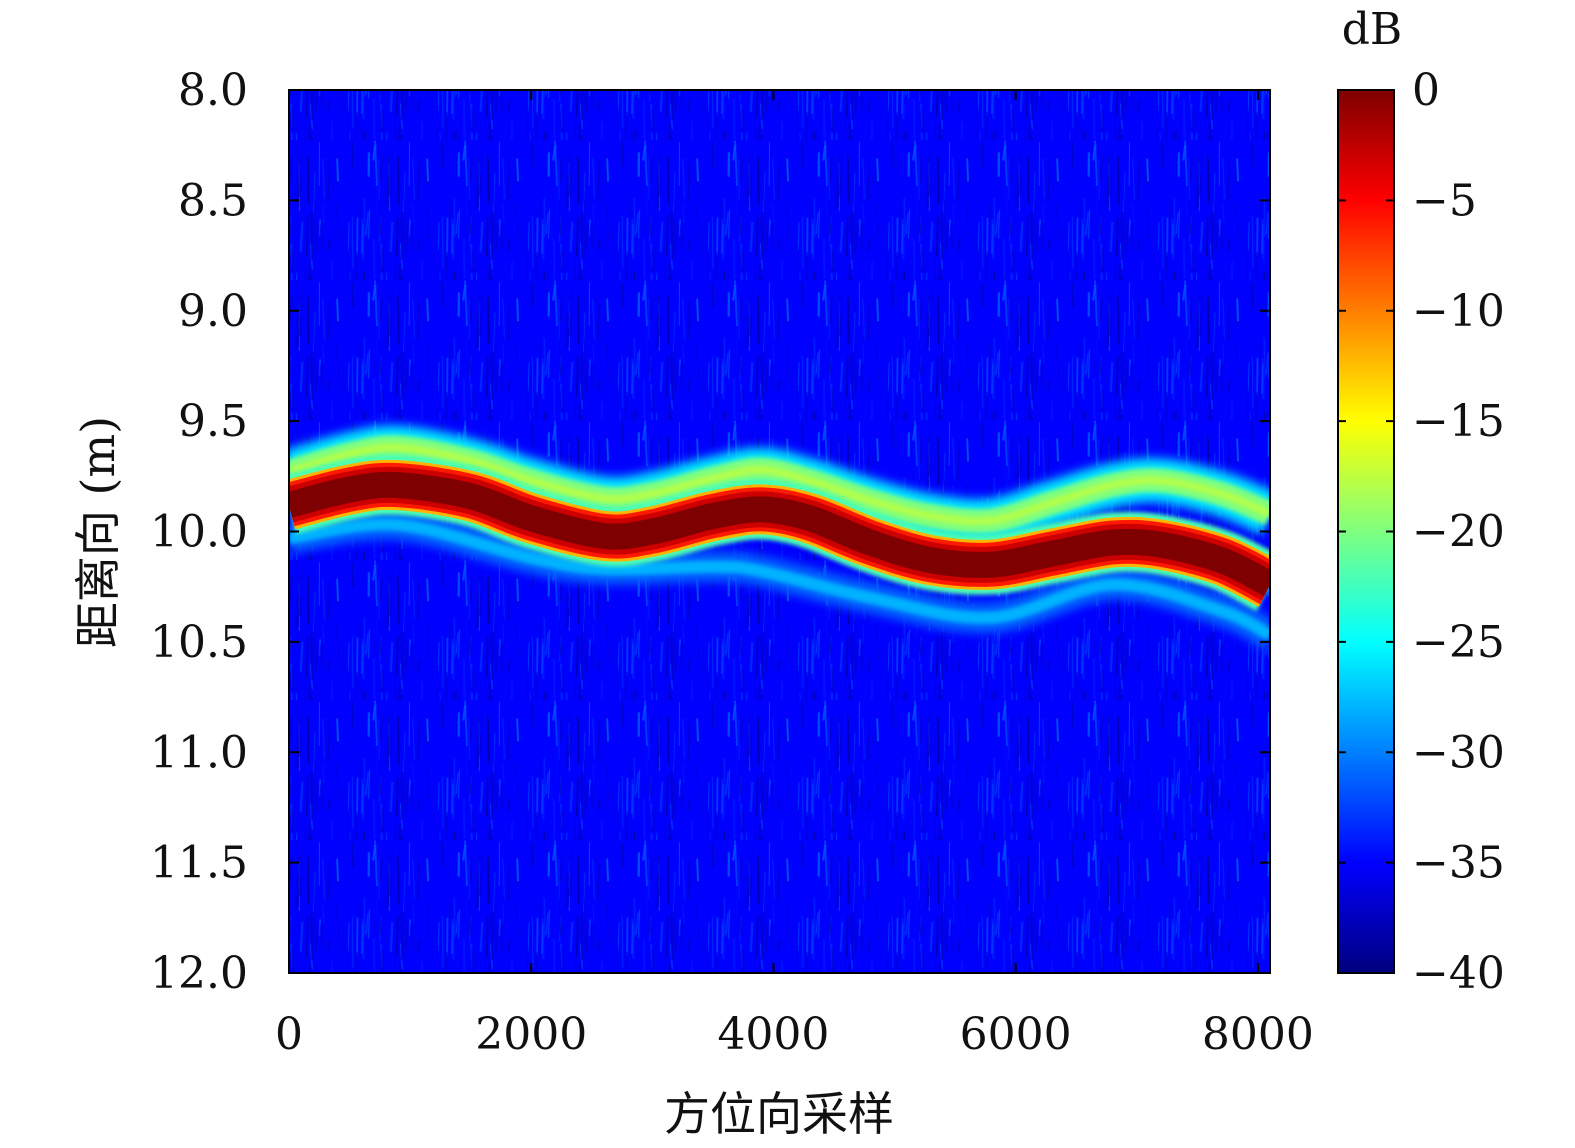  I want to click on sidelobe-lower-trace, so click(779, 579).